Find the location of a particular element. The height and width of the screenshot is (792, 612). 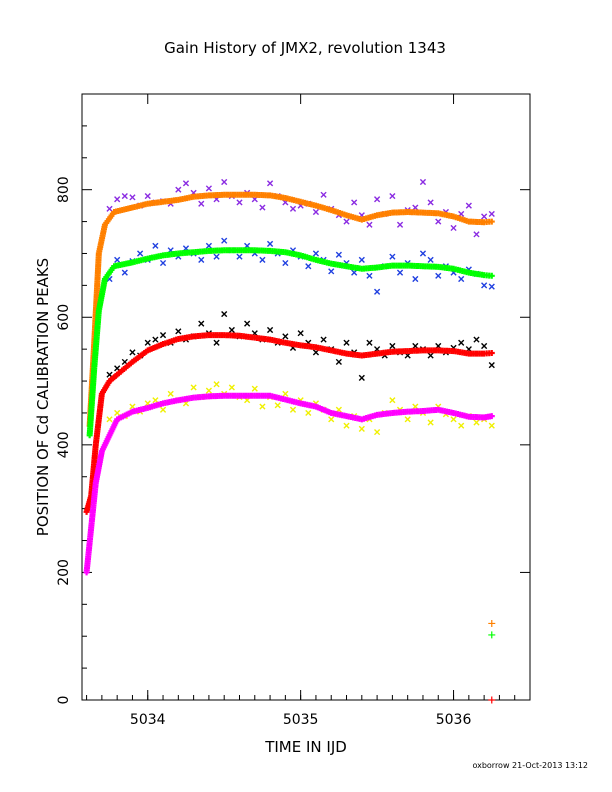

y-tick-label: 200 is located at coordinates (64, 572).